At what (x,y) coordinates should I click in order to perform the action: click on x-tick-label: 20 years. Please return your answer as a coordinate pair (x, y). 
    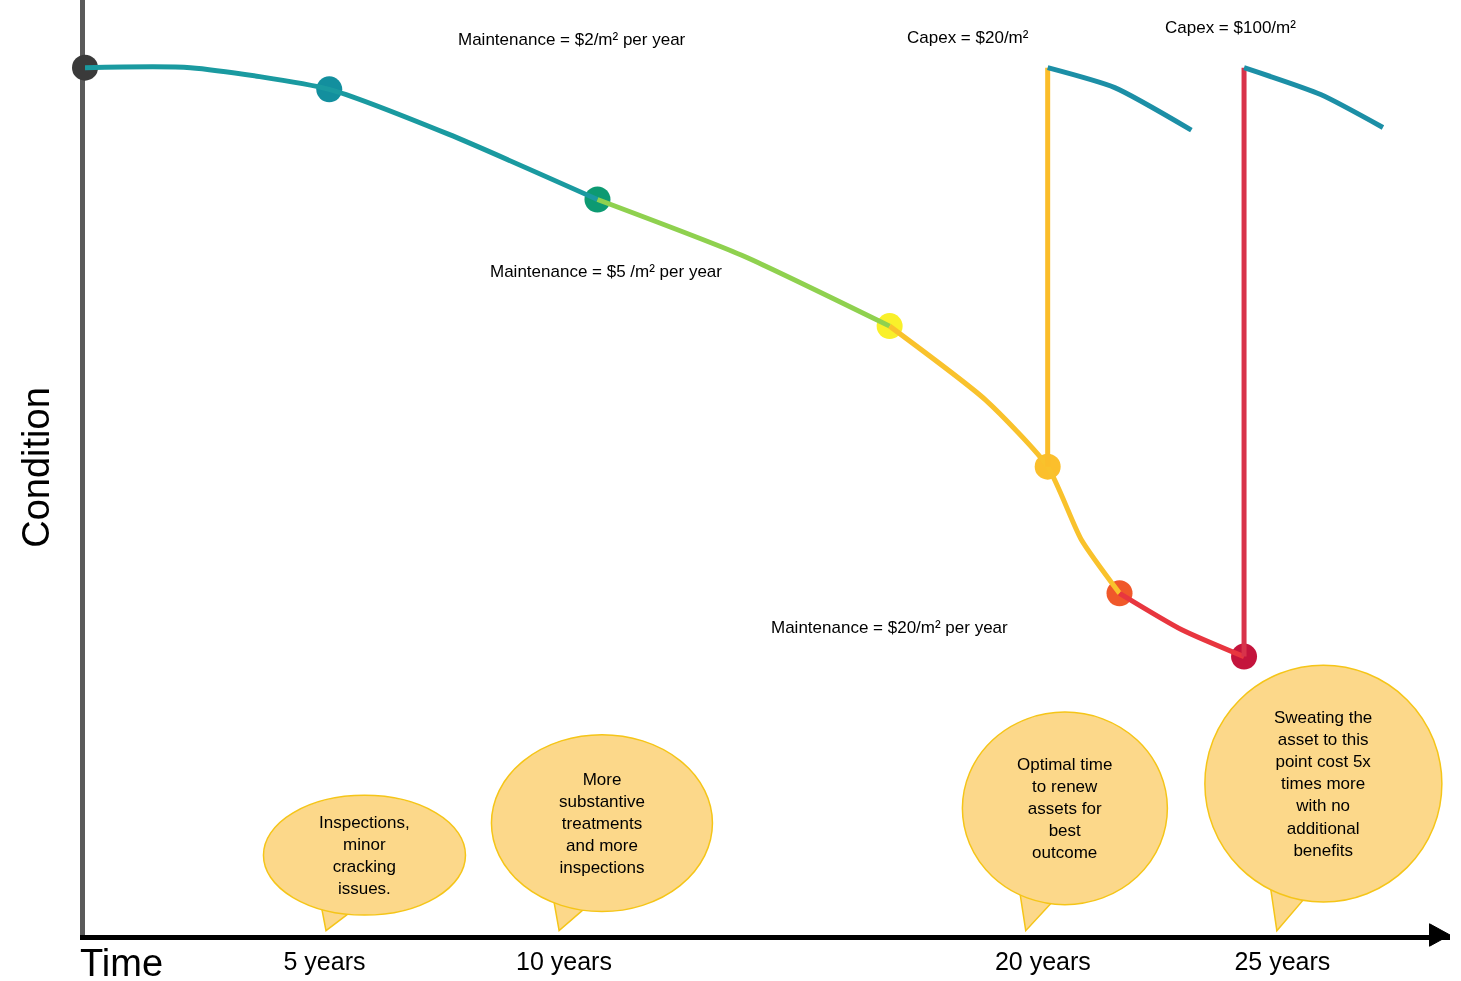
    Looking at the image, I should click on (1042, 961).